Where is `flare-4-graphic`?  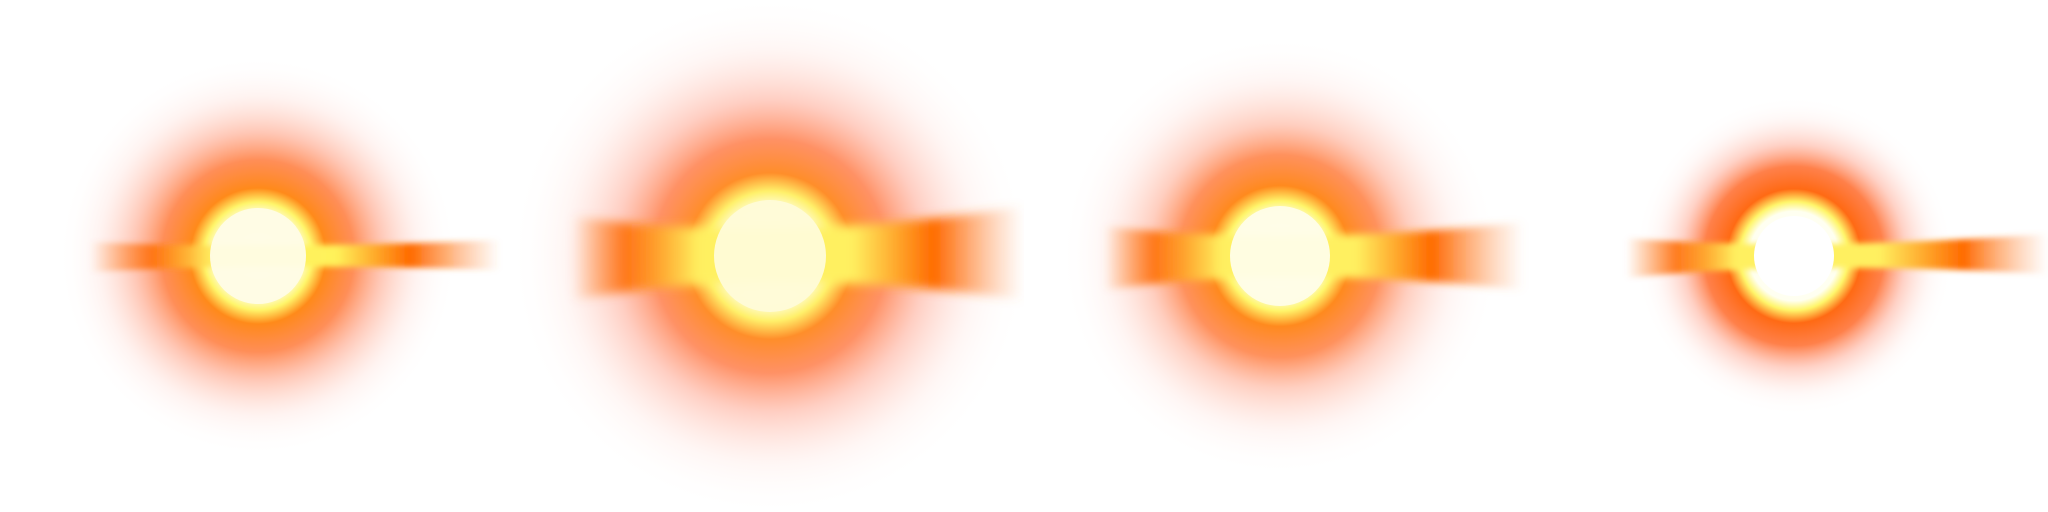 flare-4-graphic is located at coordinates (1837, 256).